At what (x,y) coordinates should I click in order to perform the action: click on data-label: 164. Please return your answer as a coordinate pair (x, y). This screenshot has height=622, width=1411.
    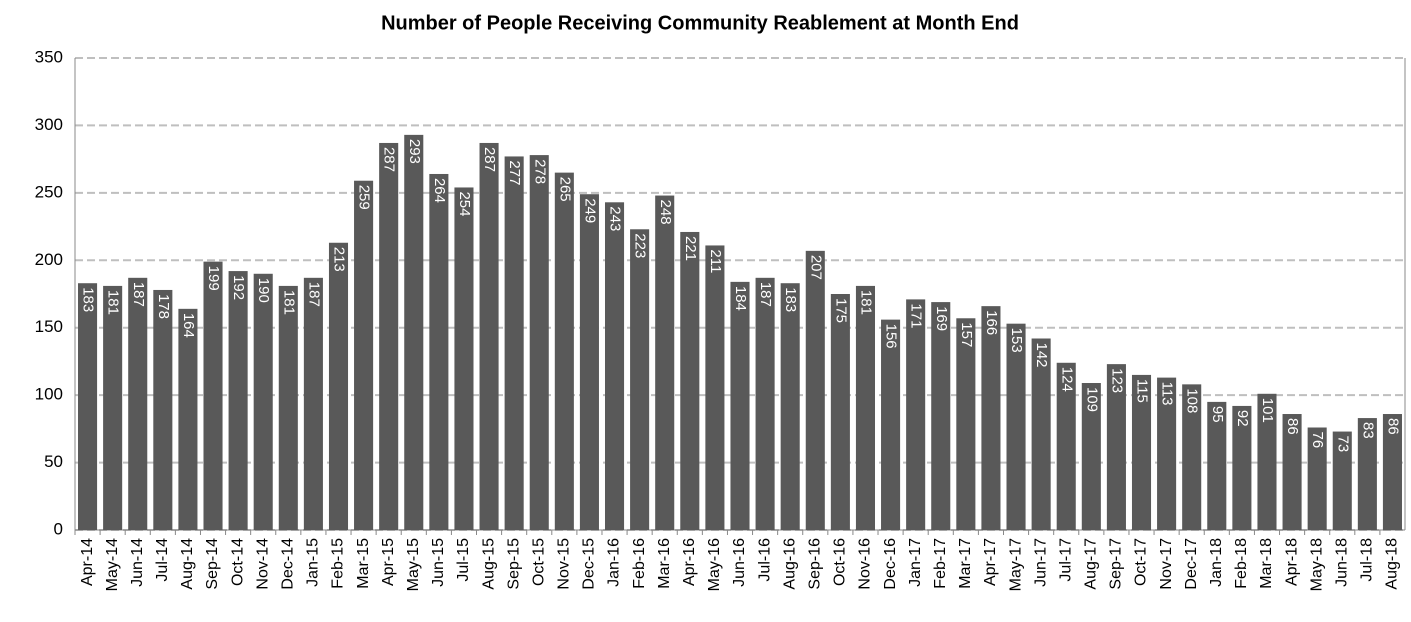
    Looking at the image, I should click on (188, 325).